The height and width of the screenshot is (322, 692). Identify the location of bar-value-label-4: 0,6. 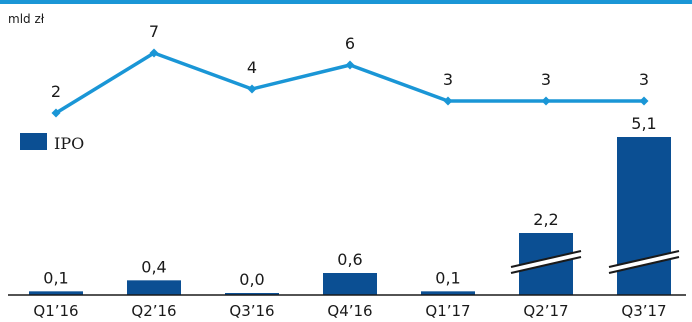
(349, 259).